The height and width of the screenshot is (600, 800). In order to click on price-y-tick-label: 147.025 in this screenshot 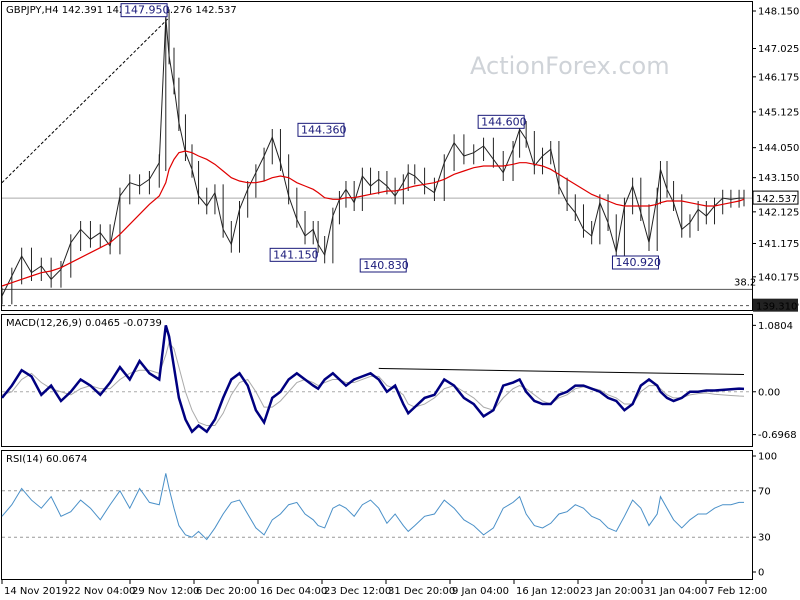, I will do `click(778, 49)`.